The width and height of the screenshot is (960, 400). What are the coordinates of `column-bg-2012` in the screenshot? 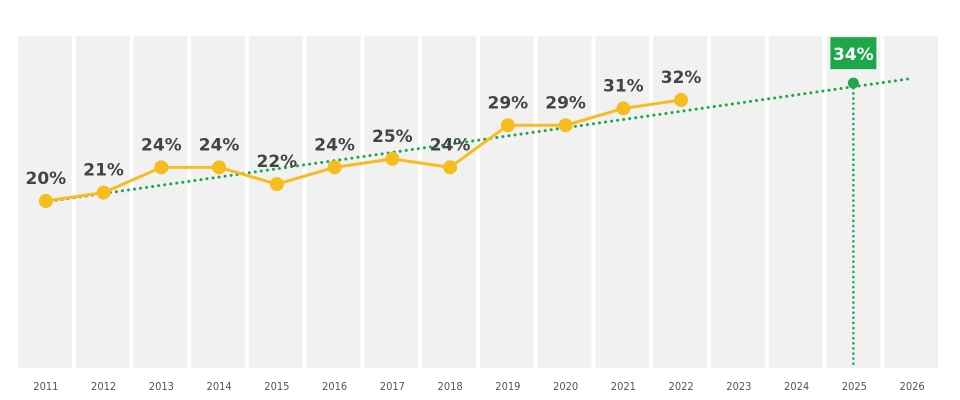 It's located at (102, 202).